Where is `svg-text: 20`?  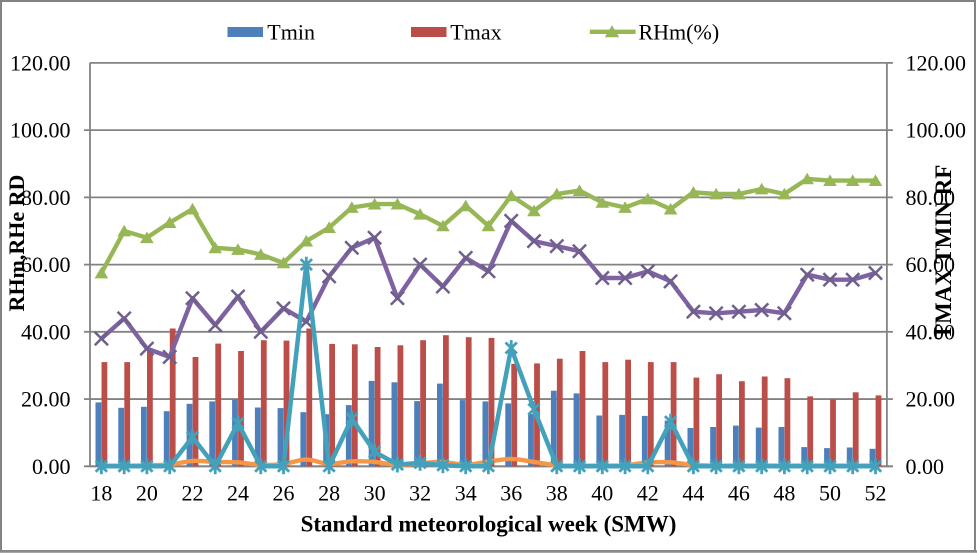
svg-text: 20 is located at coordinates (147, 493).